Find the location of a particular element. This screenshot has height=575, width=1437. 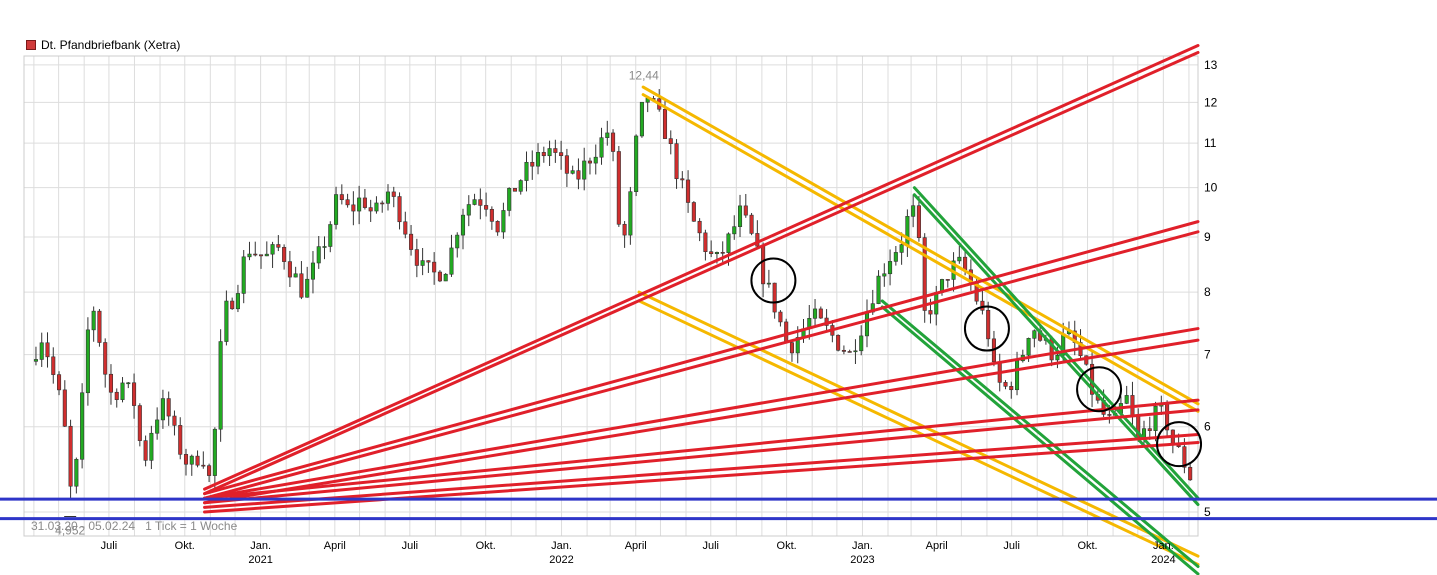

y-tick-label: 13 is located at coordinates (1211, 65).